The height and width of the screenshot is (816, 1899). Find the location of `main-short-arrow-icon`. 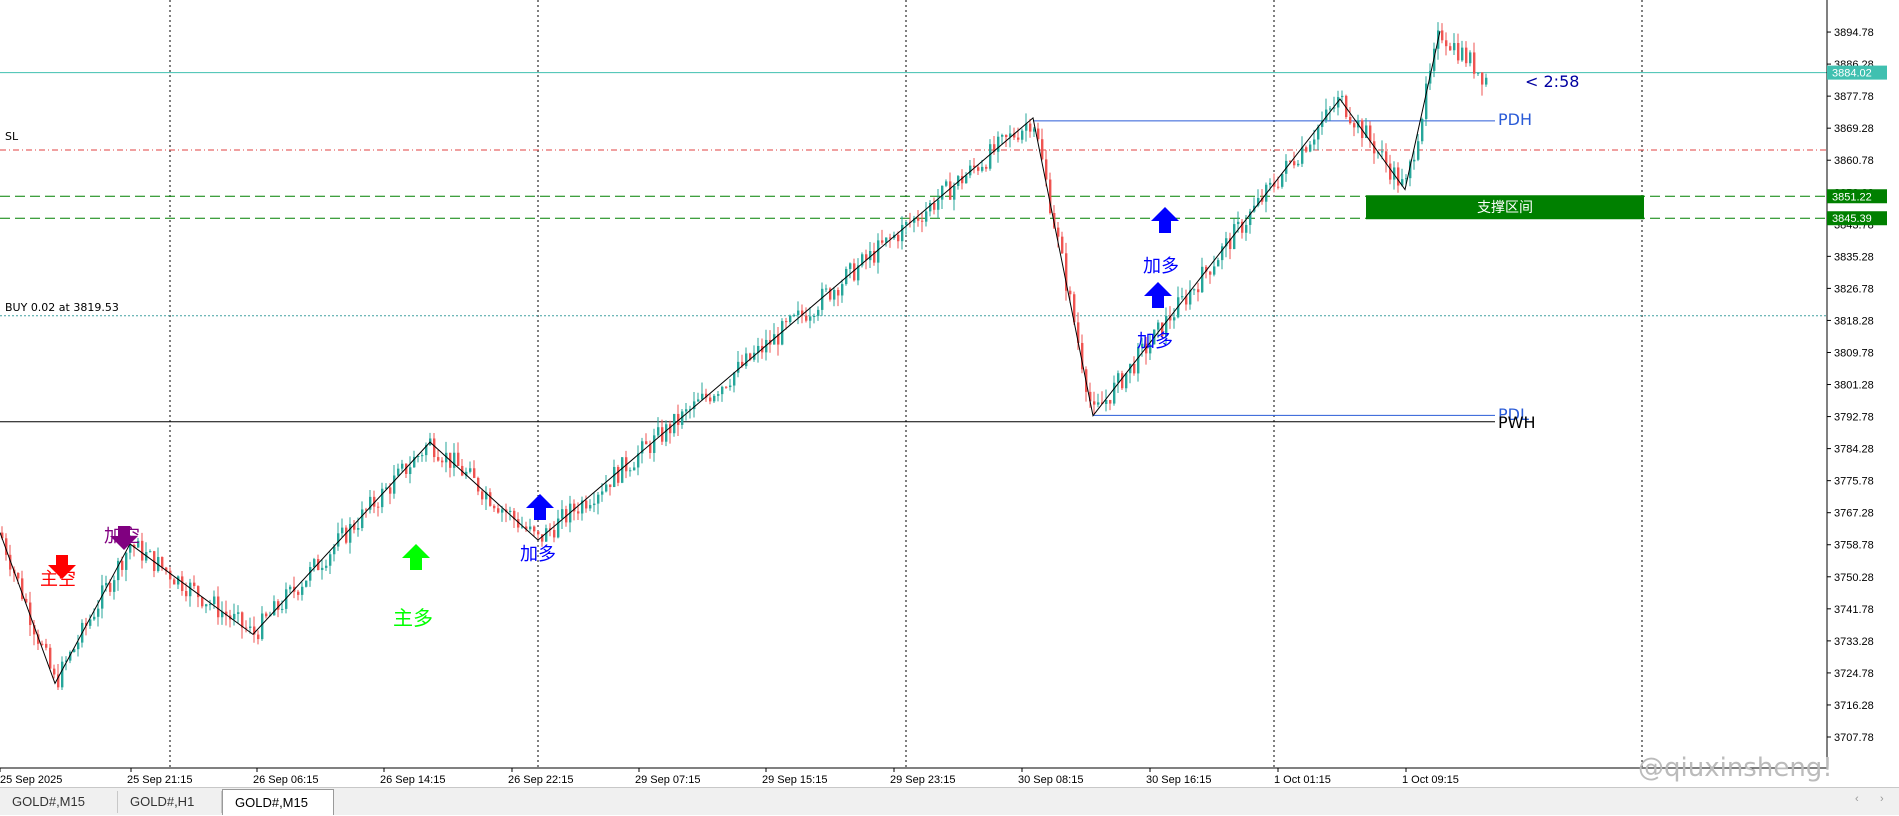

main-short-arrow-icon is located at coordinates (62, 567).